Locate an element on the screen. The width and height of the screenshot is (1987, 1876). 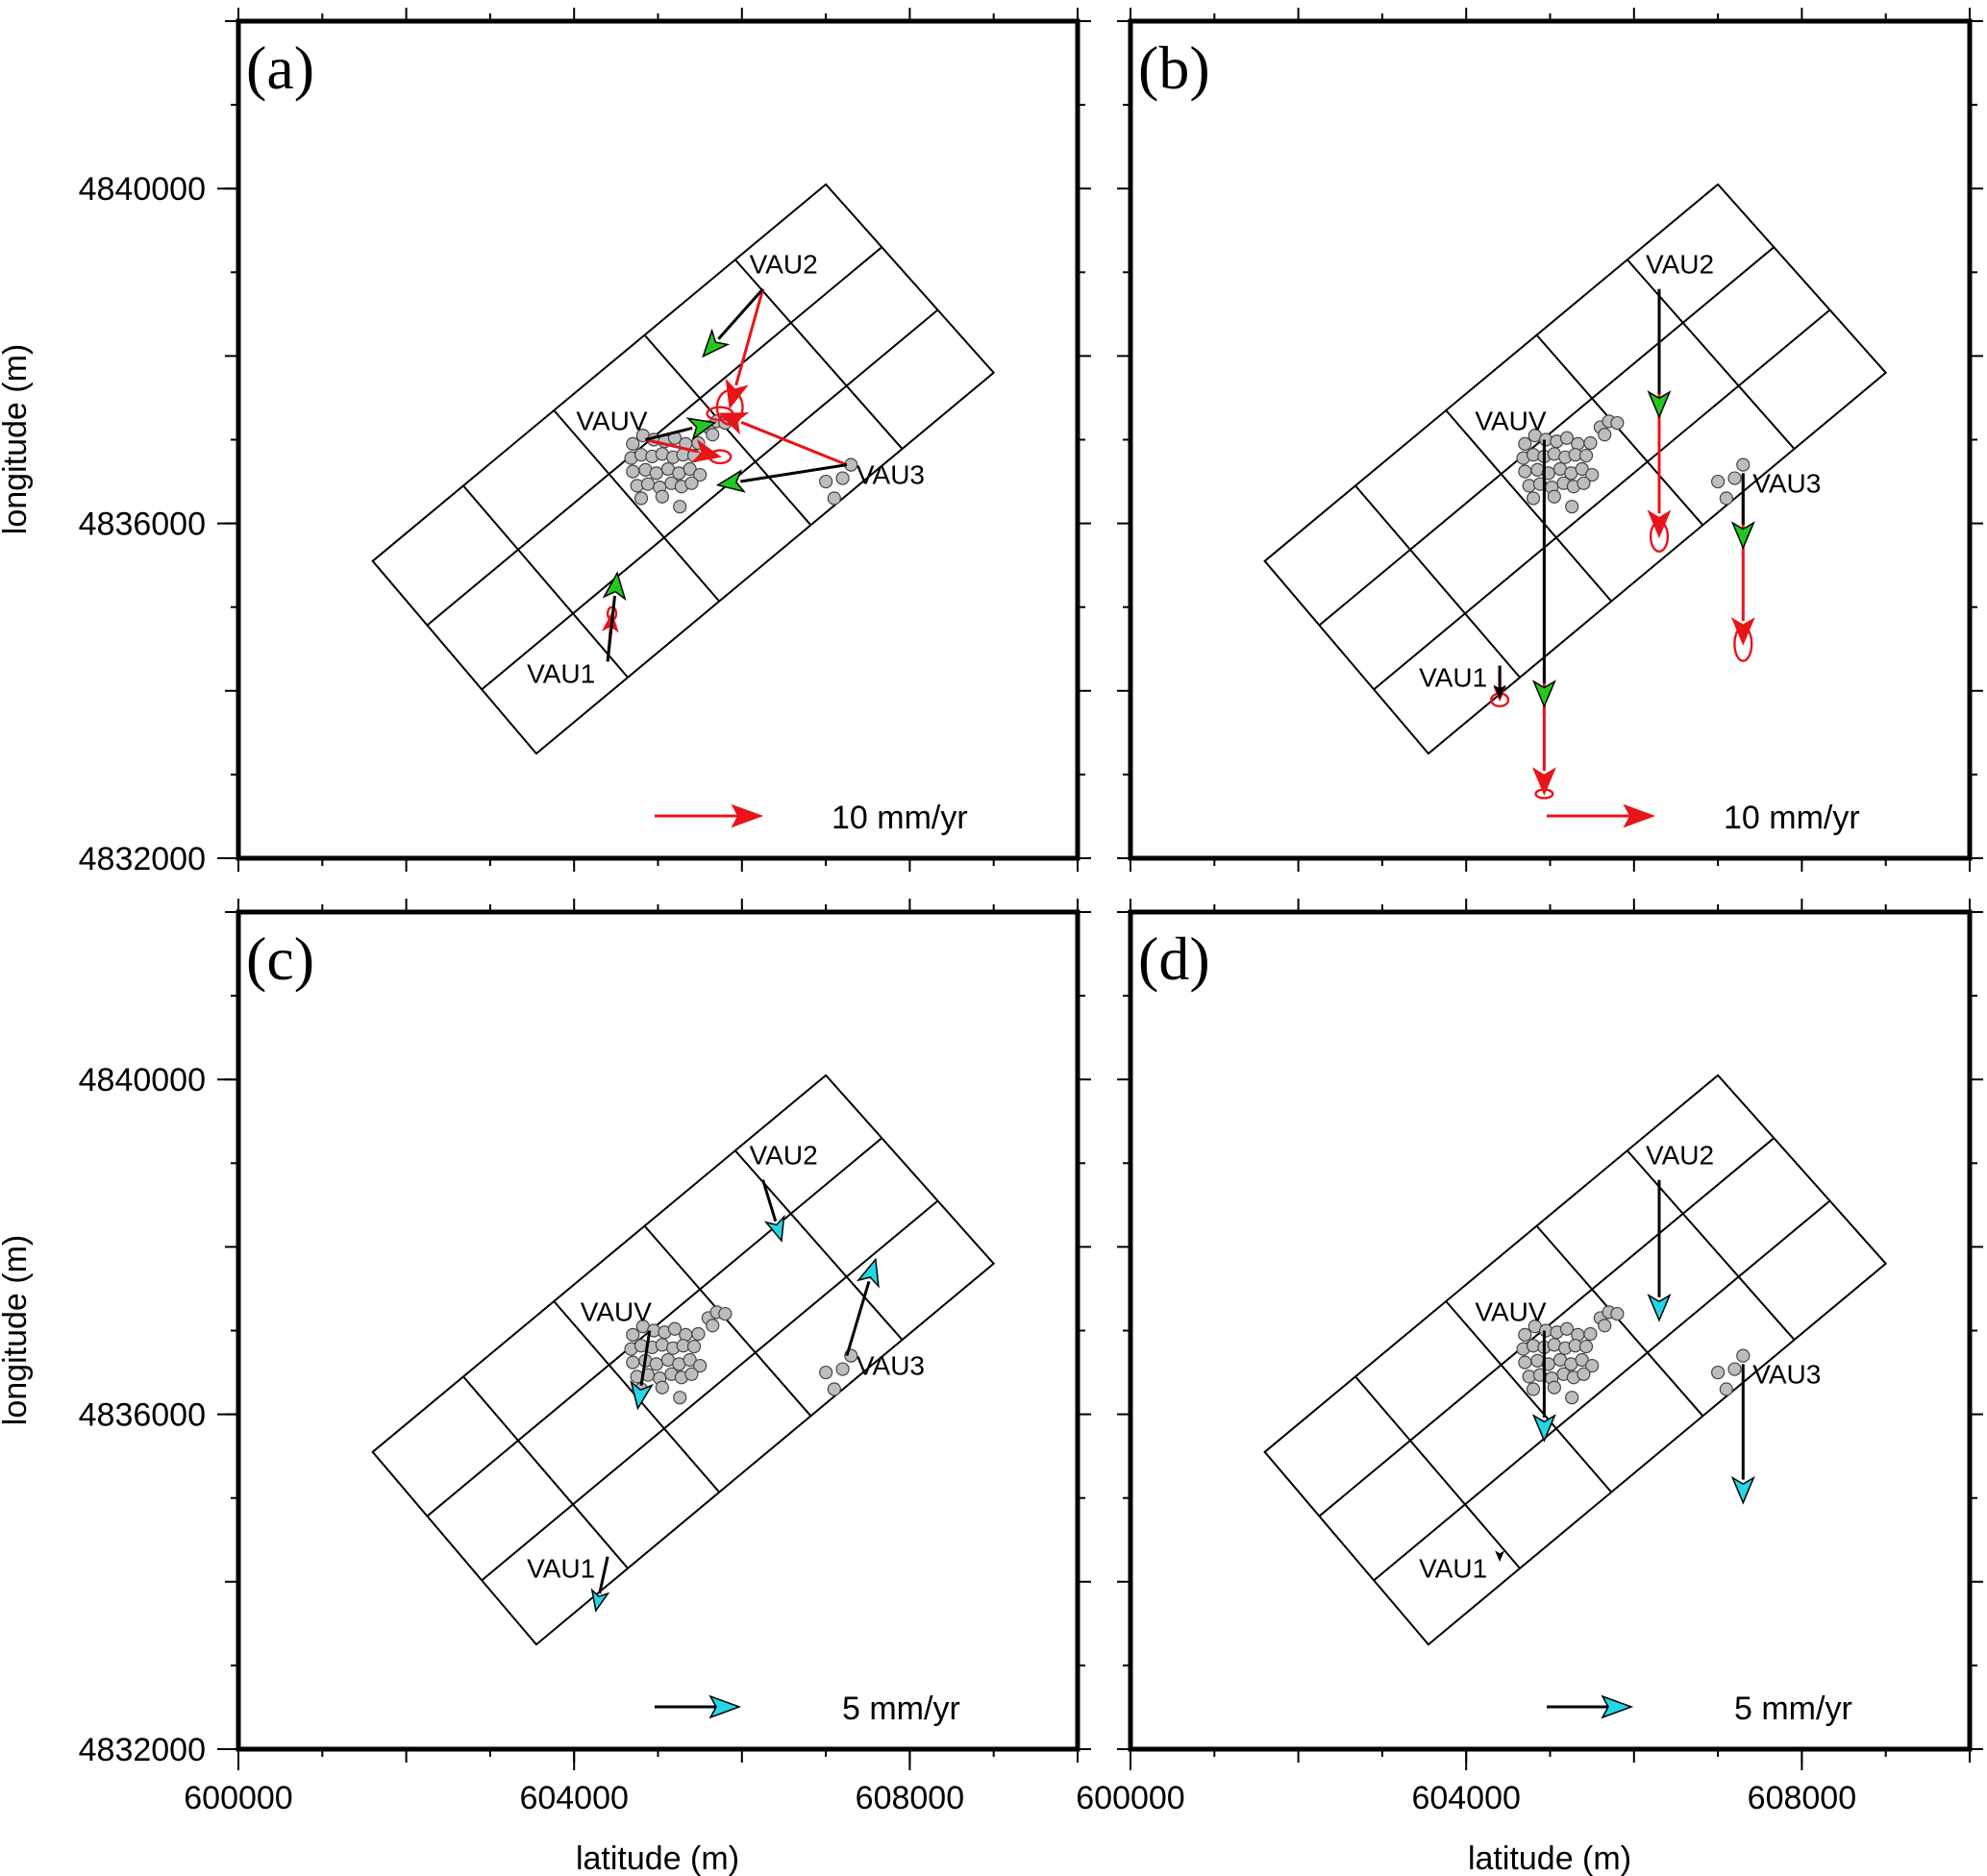
tick-labels: 4832000 4836000 4840000 is located at coordinates (142, 524).